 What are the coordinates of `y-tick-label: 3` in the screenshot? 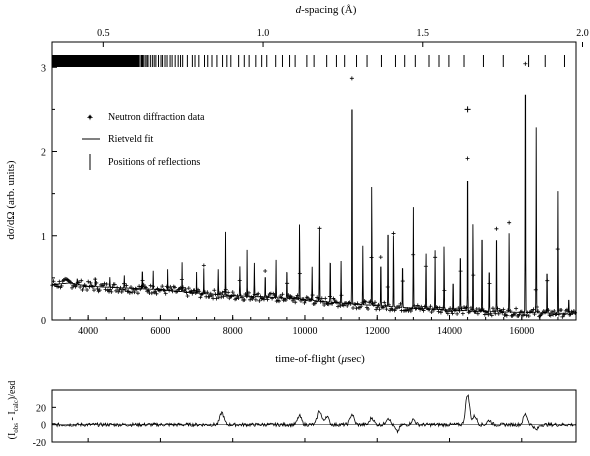 It's located at (43, 68).